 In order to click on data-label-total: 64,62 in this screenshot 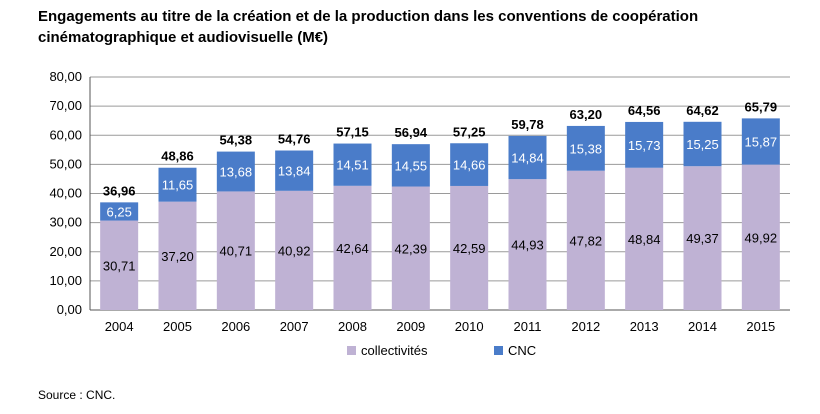, I will do `click(702, 110)`.